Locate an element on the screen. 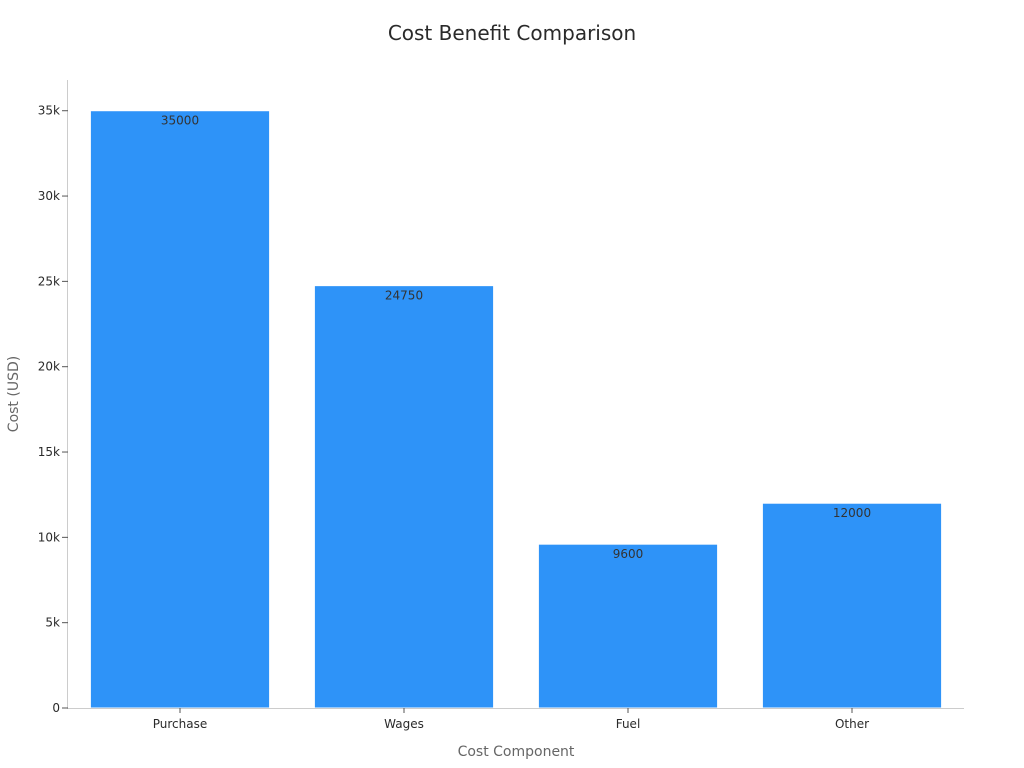  data-label-purchase: 35000 is located at coordinates (180, 121).